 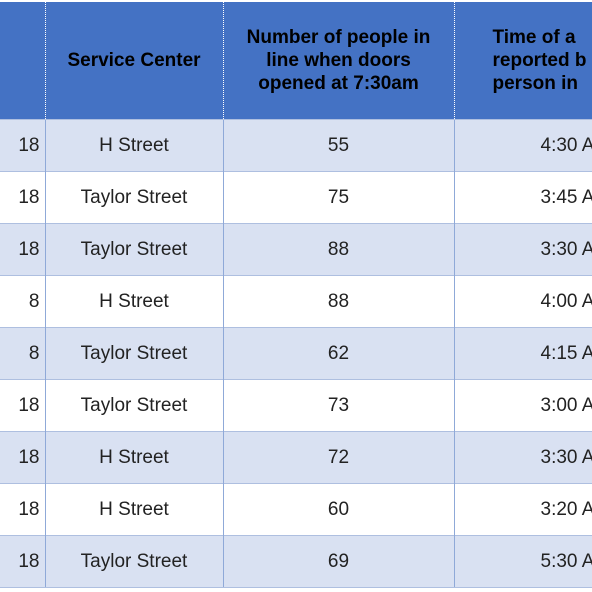 I want to click on cell-time-reported: 4:00 A, so click(x=522, y=301).